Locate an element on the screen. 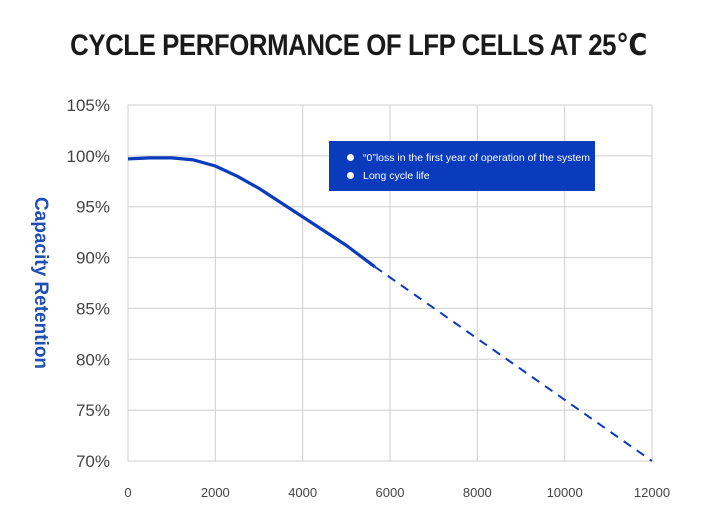  y-tick-label: 85% is located at coordinates (93, 308).